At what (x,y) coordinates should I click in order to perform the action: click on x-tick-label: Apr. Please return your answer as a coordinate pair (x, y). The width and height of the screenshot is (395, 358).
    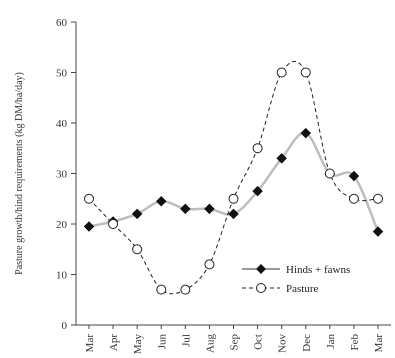
    Looking at the image, I should click on (114, 342).